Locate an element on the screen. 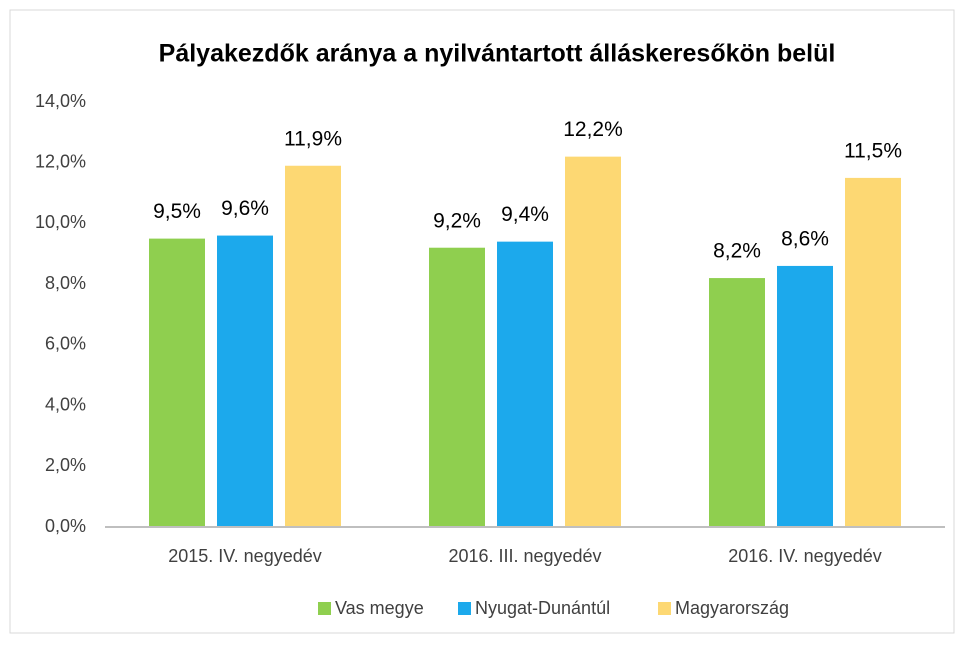 The image size is (966, 648). data-label: 9,2% is located at coordinates (457, 220).